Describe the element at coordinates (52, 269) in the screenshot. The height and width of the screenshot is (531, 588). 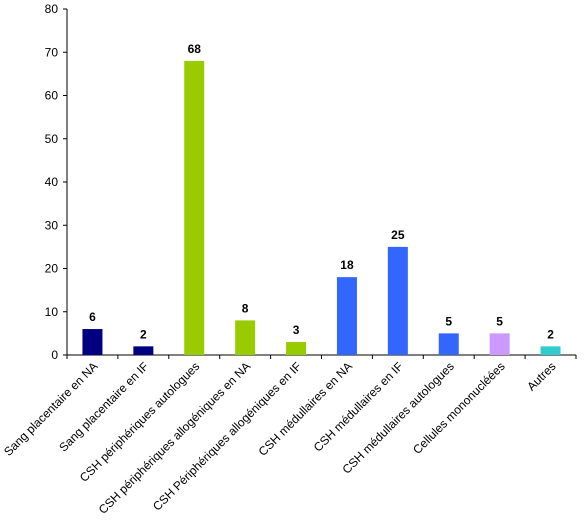
I see `y-tick-label: 20` at that location.